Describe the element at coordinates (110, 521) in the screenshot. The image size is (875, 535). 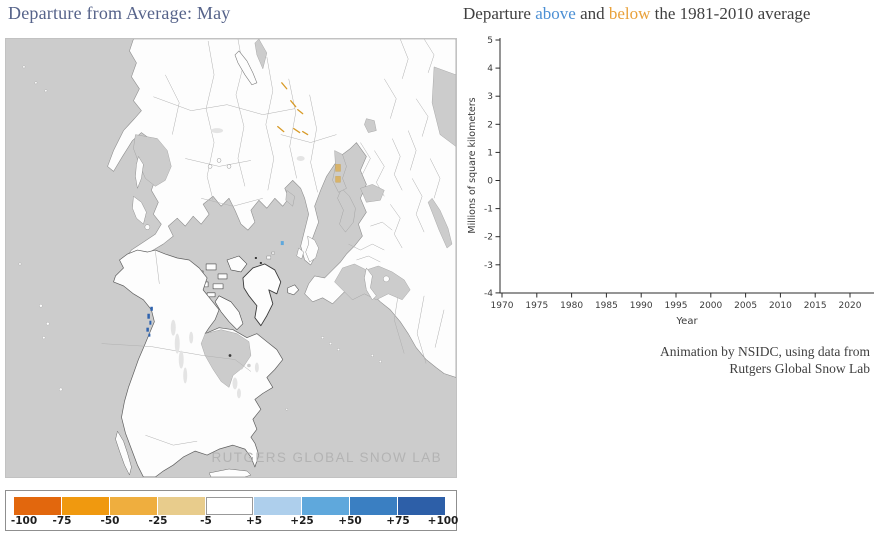
I see `legend-label--50: -50` at that location.